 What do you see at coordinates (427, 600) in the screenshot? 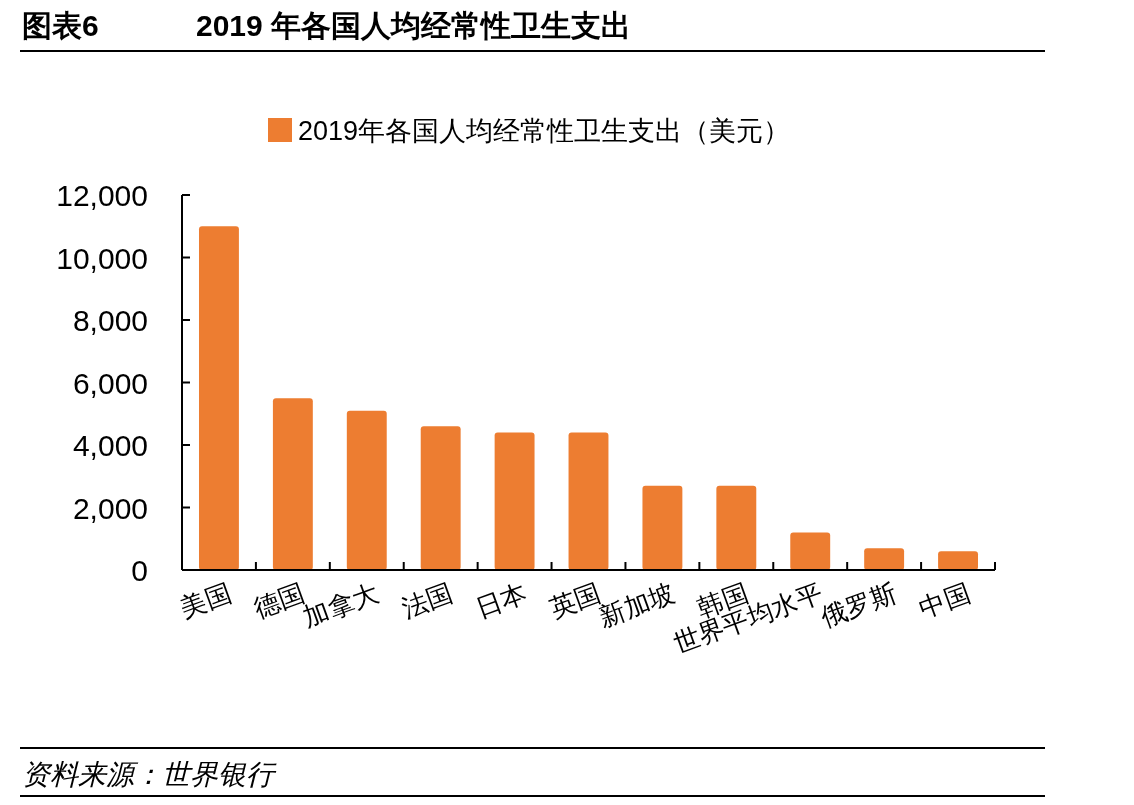
I see `x-tick-label: 法国` at bounding box center [427, 600].